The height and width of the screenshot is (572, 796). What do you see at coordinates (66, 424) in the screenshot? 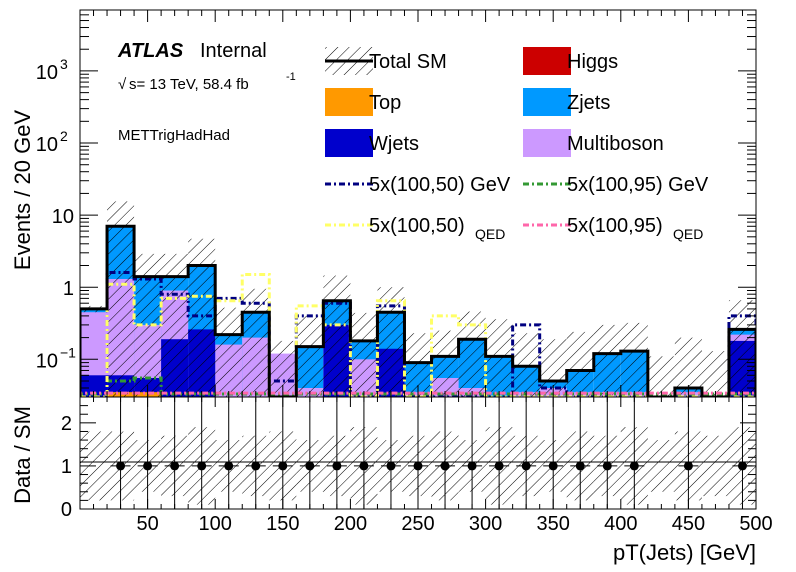
I see `ratio-y-tick-label: 2` at bounding box center [66, 424].